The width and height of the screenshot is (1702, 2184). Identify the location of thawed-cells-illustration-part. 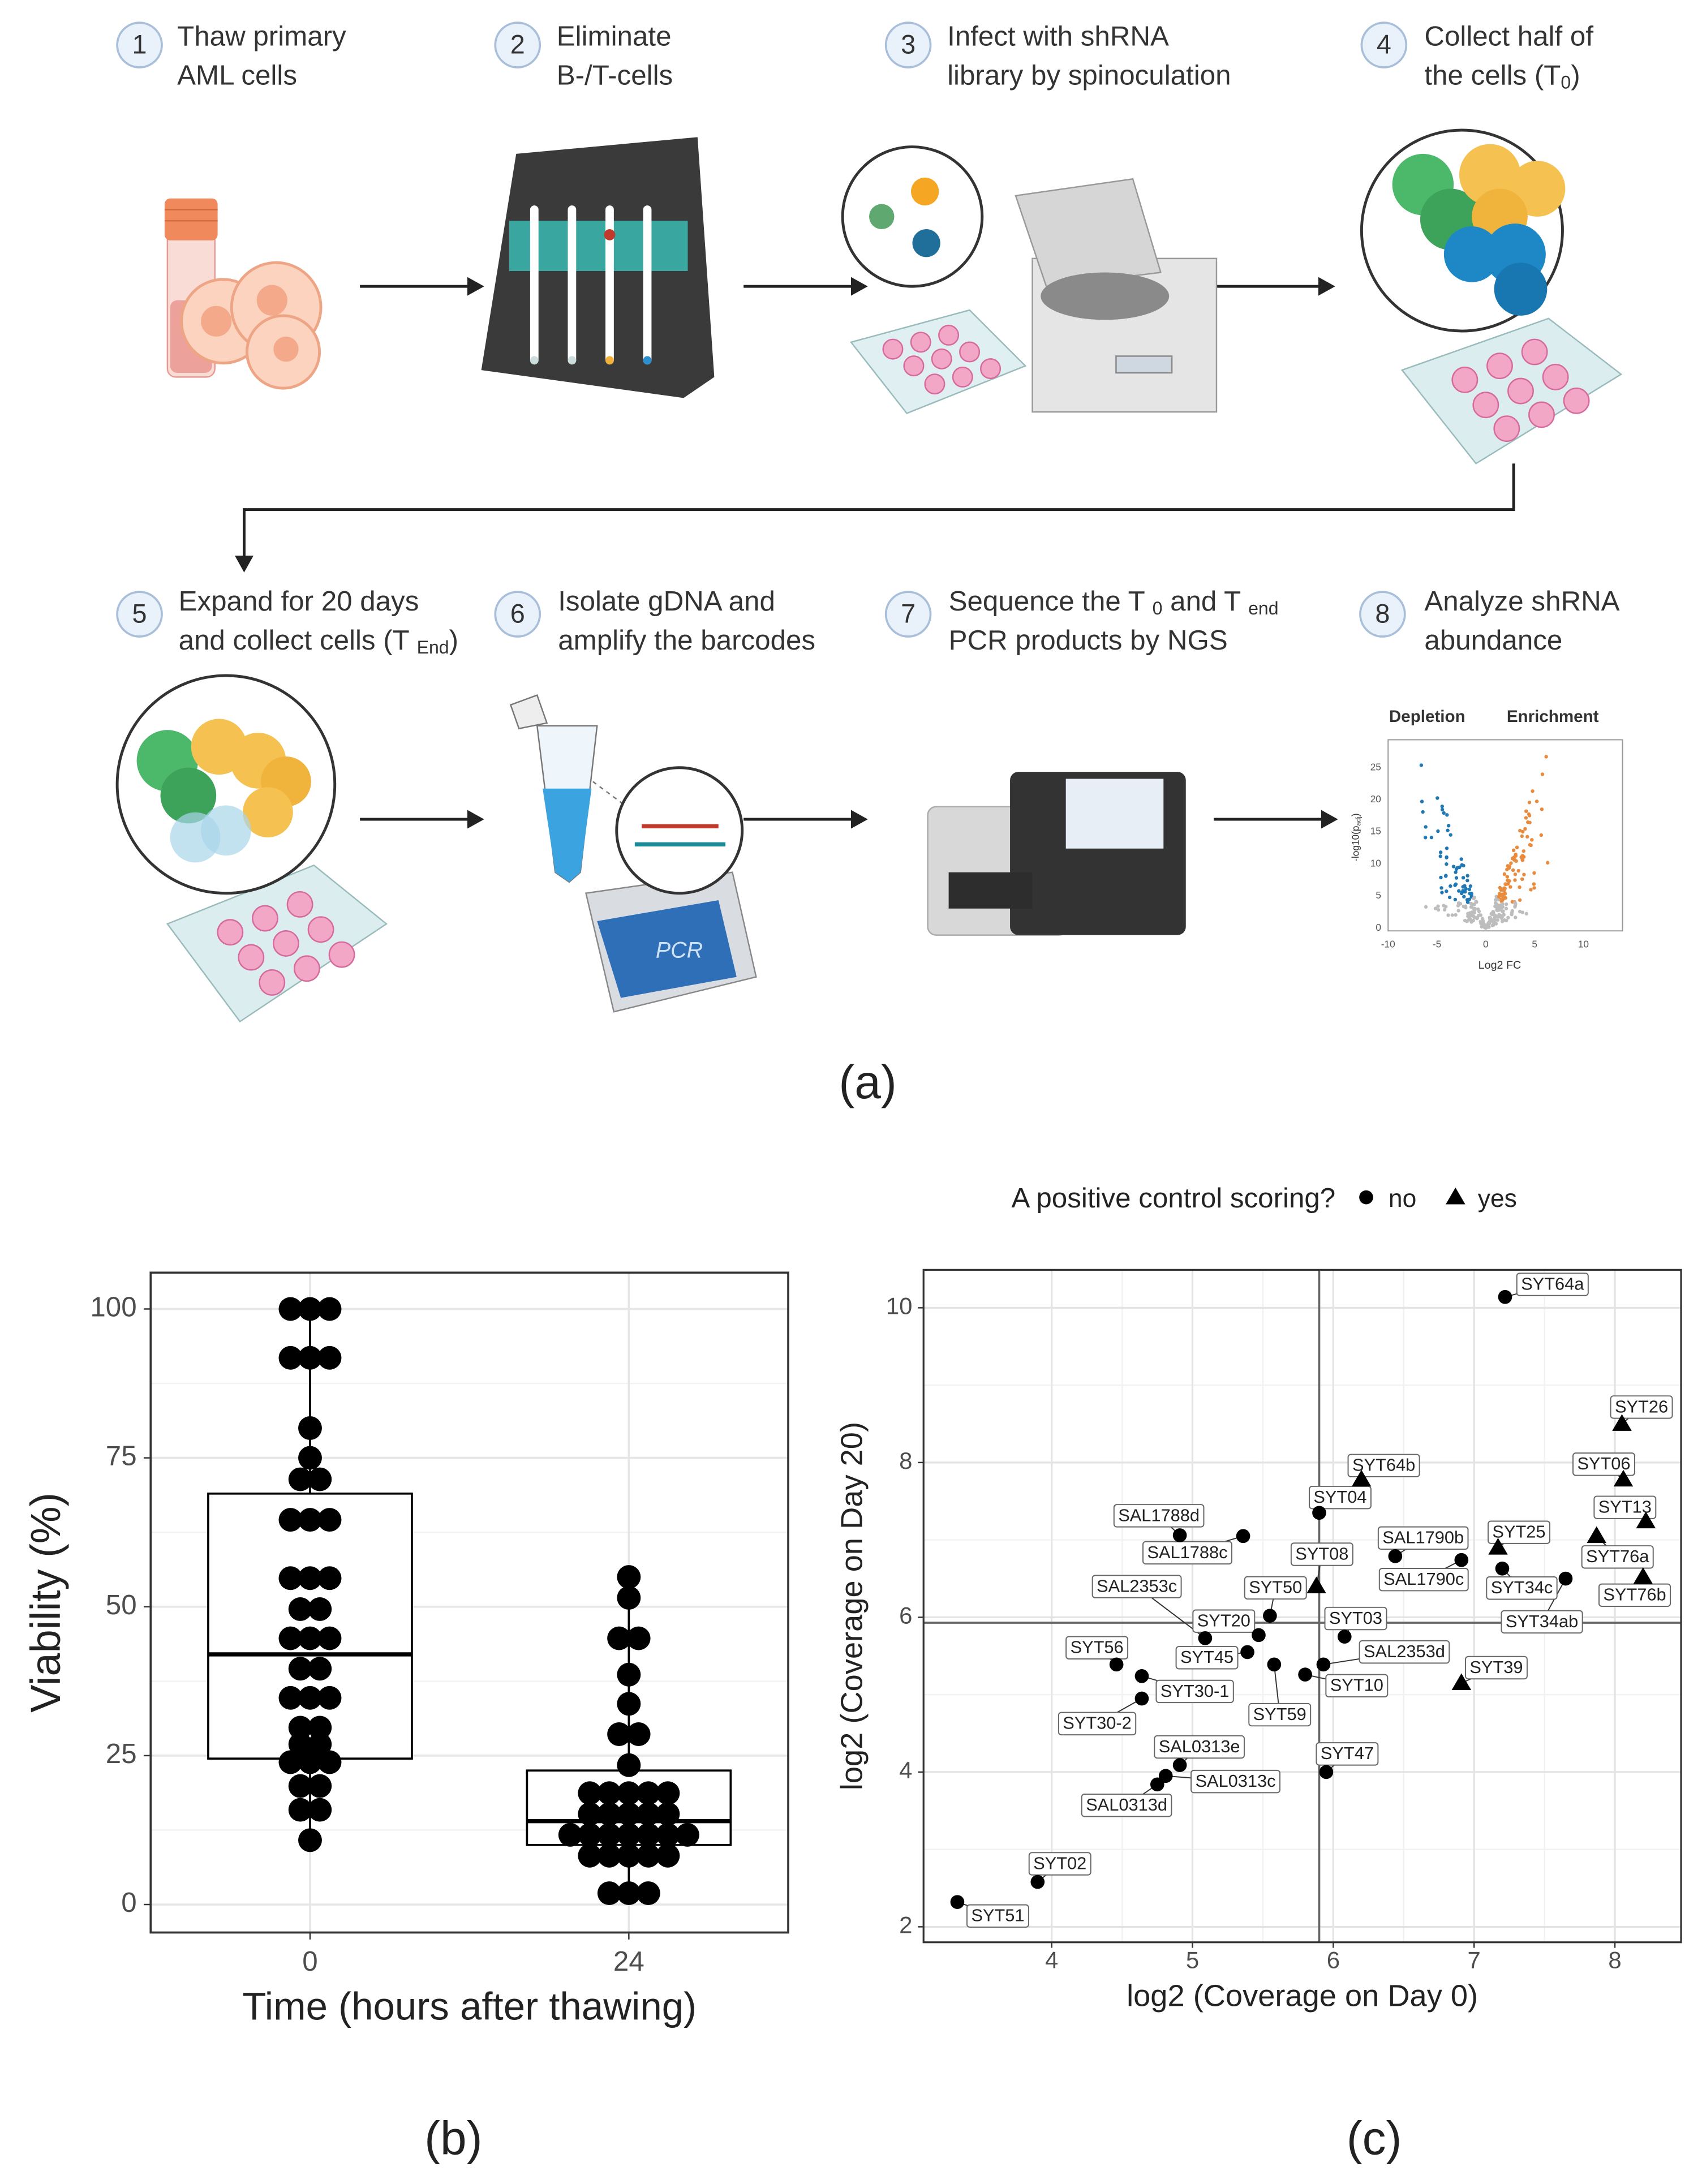
(286, 349).